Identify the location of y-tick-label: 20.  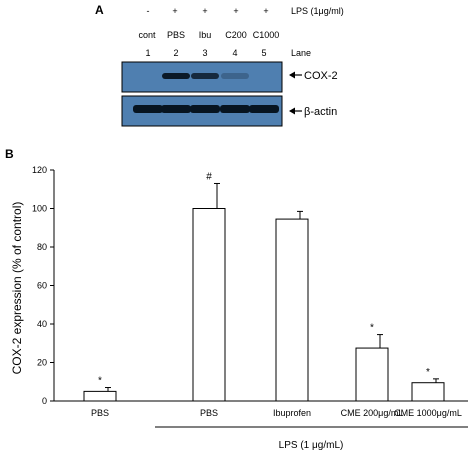
(42, 363).